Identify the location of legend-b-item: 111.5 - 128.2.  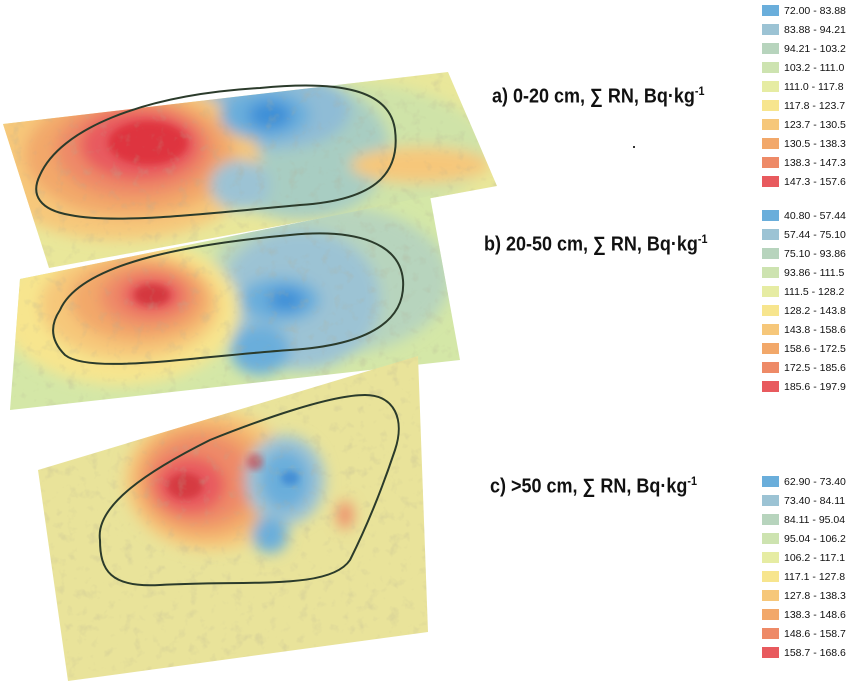
(810, 291).